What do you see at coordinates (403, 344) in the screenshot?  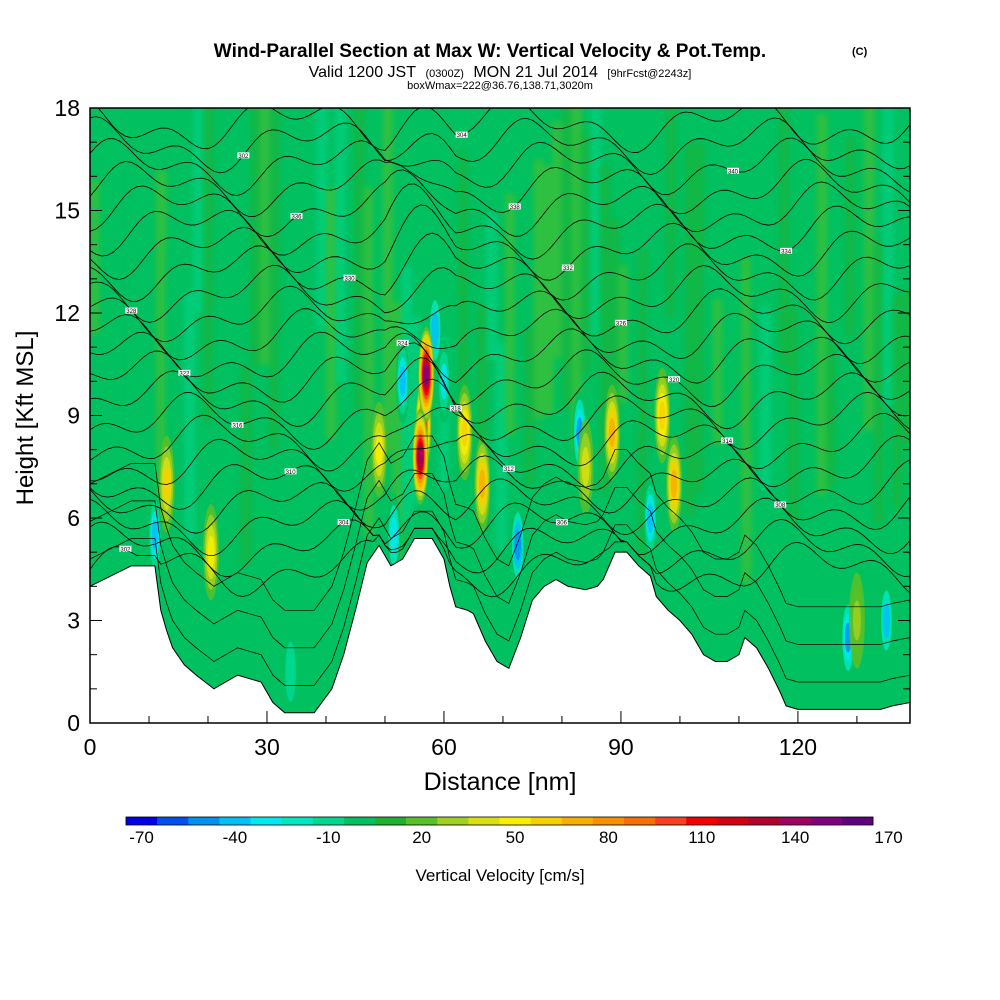 I see `isentrope-label: 324` at bounding box center [403, 344].